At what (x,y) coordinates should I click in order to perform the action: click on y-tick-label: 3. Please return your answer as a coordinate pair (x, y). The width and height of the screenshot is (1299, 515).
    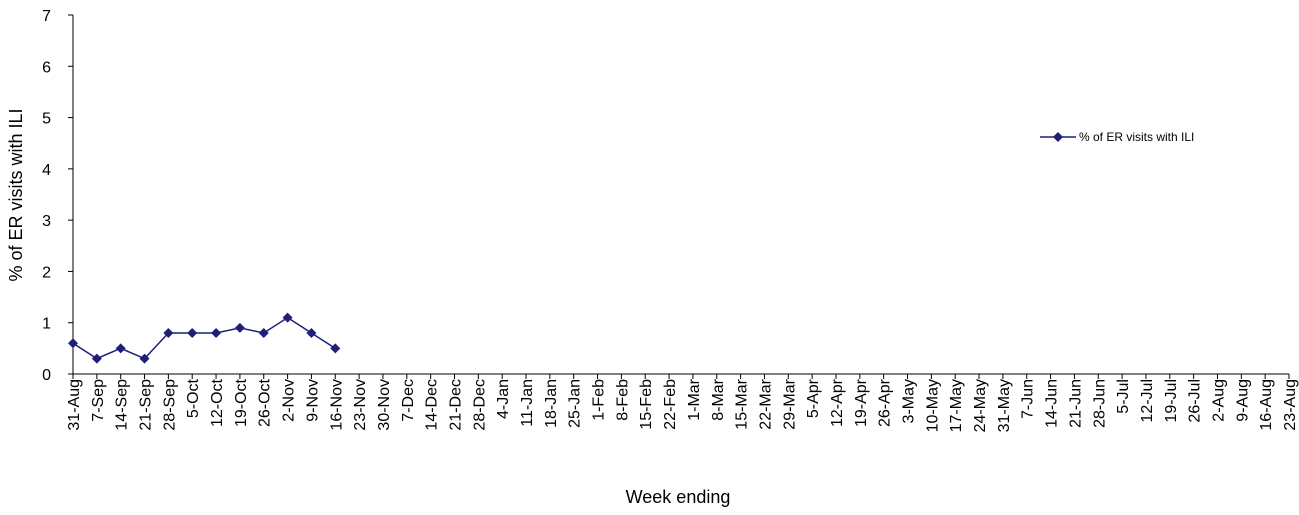
    Looking at the image, I should click on (46, 221).